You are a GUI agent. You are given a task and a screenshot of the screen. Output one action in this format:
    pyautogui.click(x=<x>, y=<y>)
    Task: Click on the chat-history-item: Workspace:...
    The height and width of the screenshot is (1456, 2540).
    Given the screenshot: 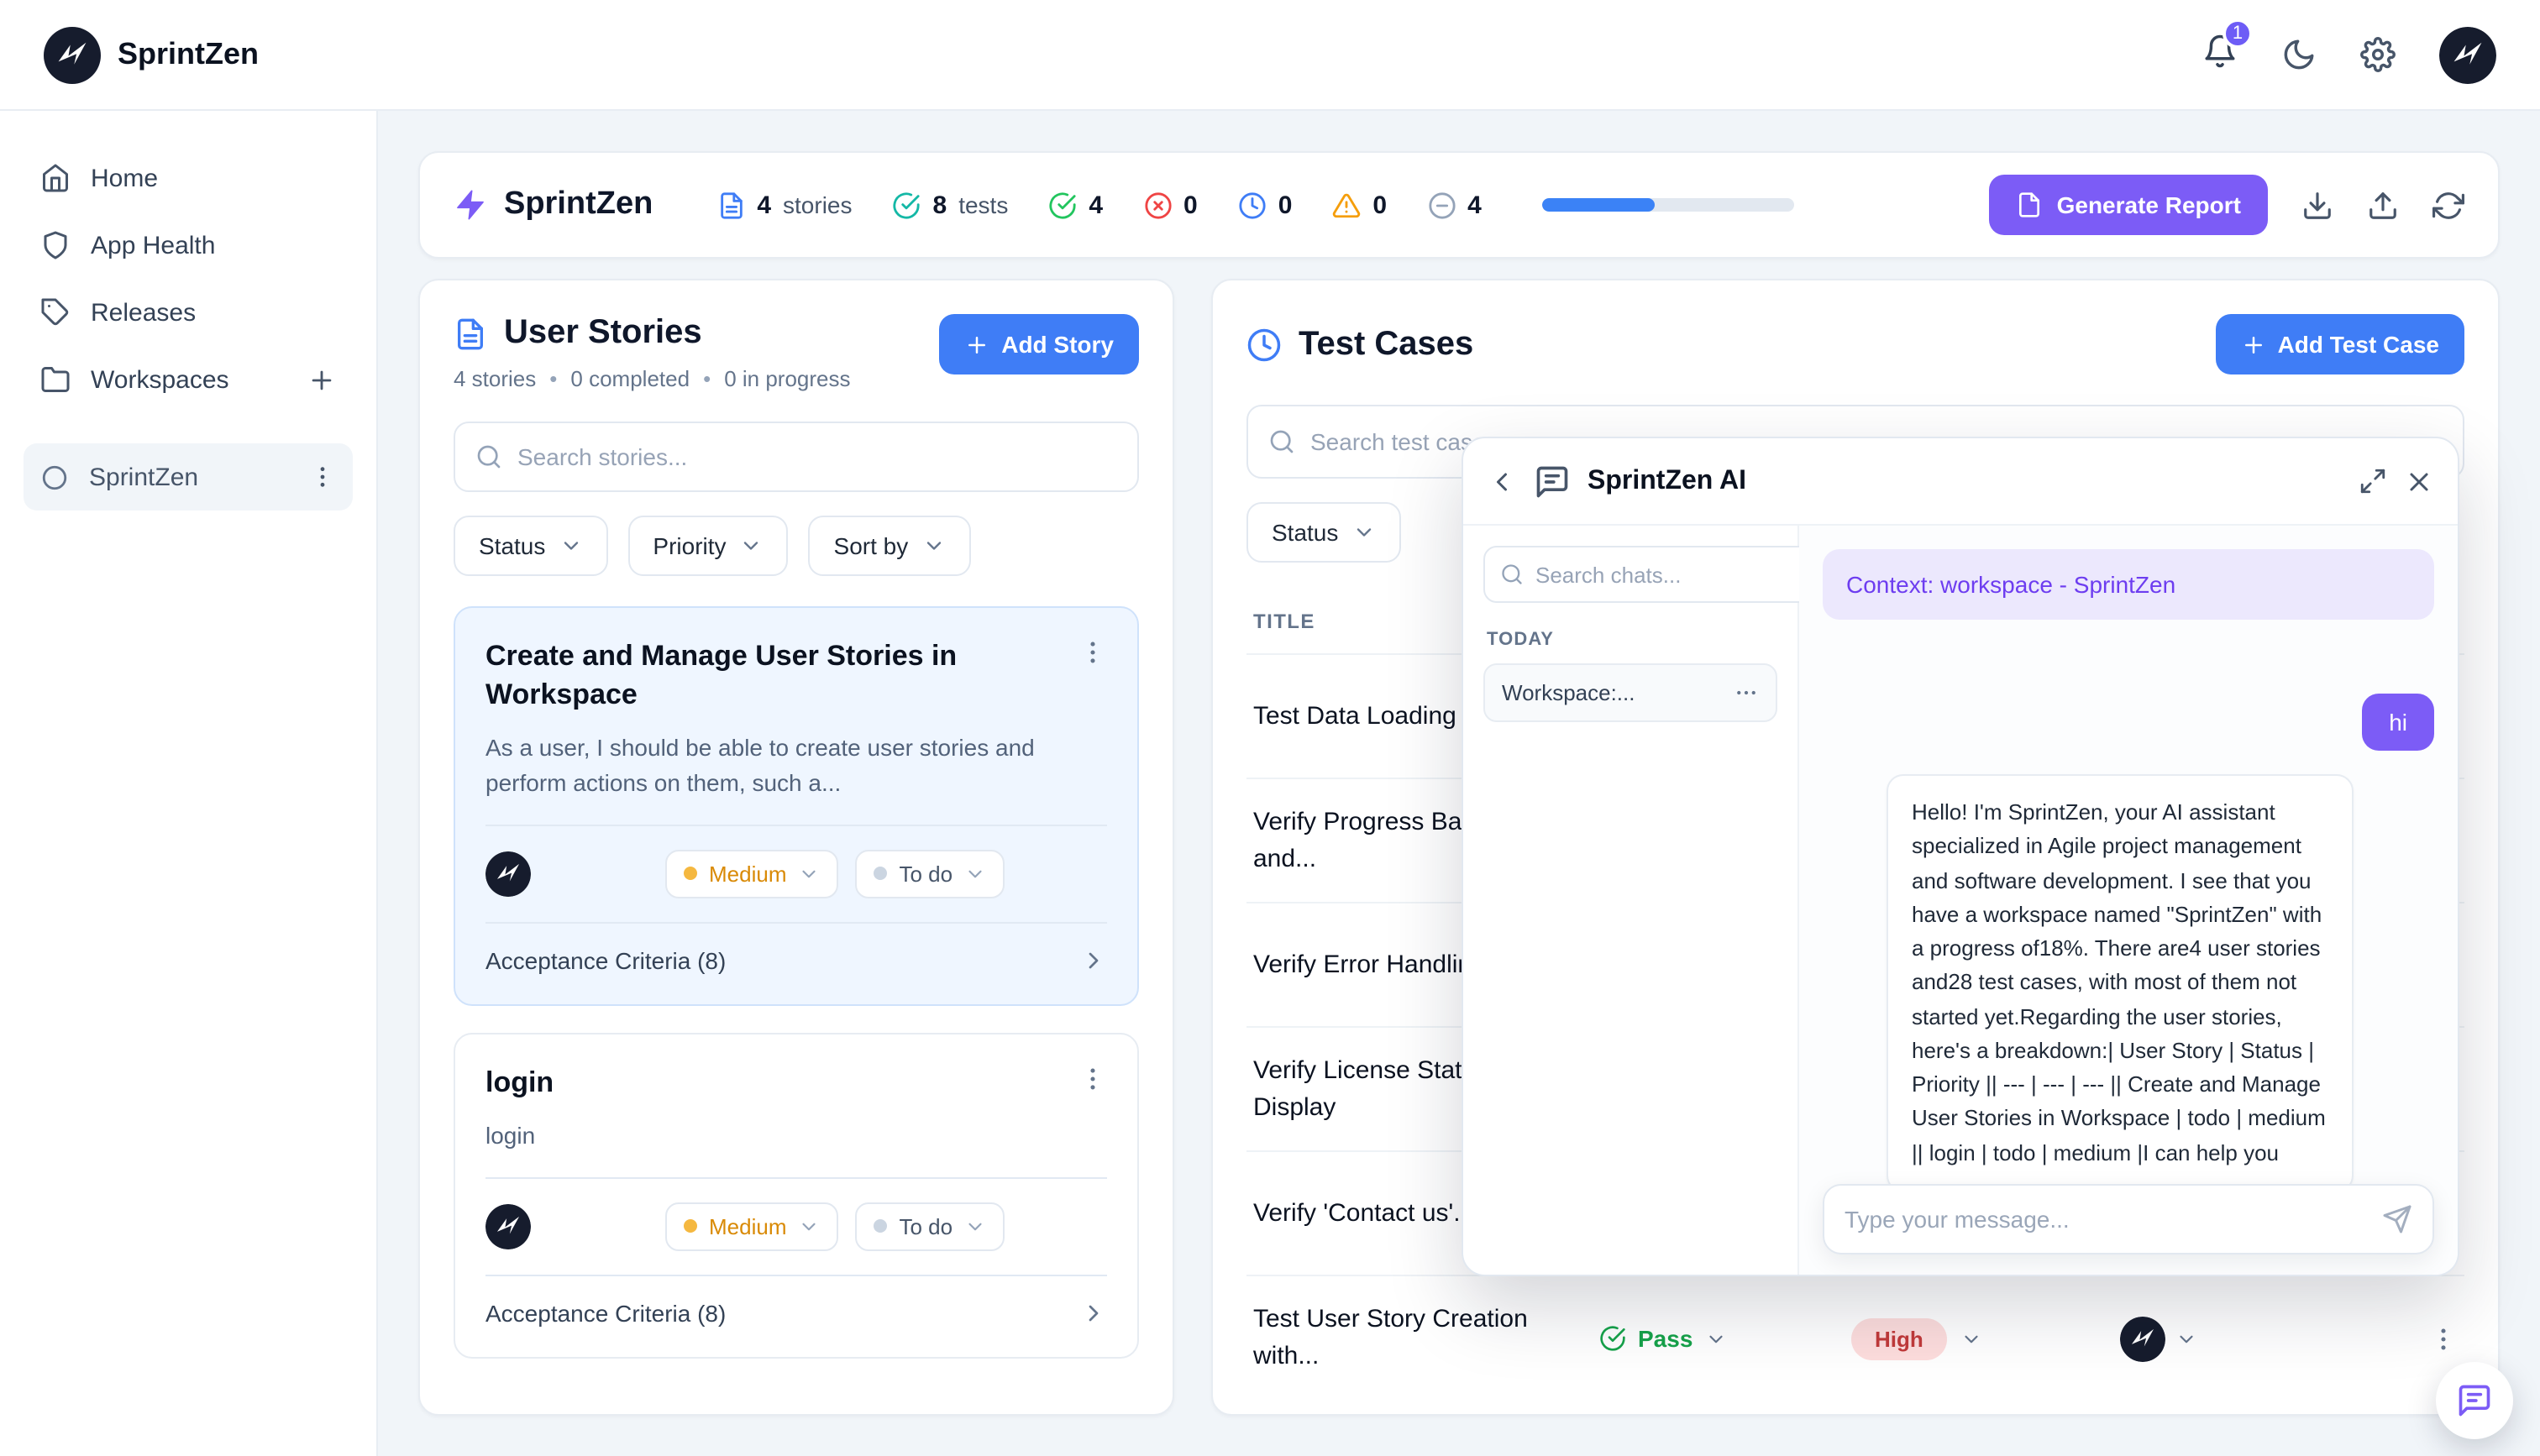 What is the action you would take?
    pyautogui.click(x=1630, y=692)
    